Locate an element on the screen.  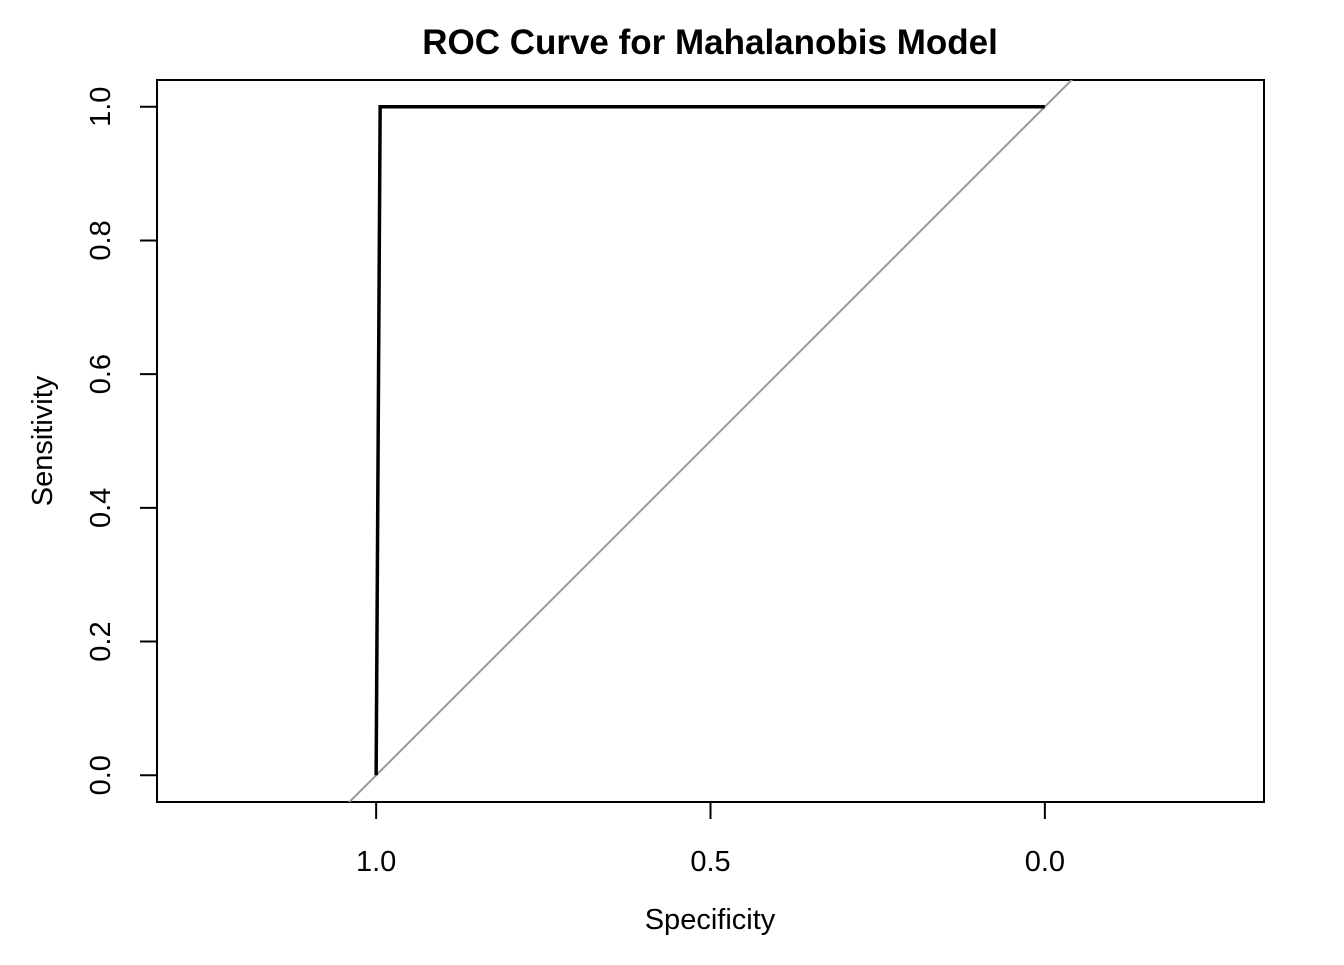
y-axis-label: Sensitivity is located at coordinates (43, 440).